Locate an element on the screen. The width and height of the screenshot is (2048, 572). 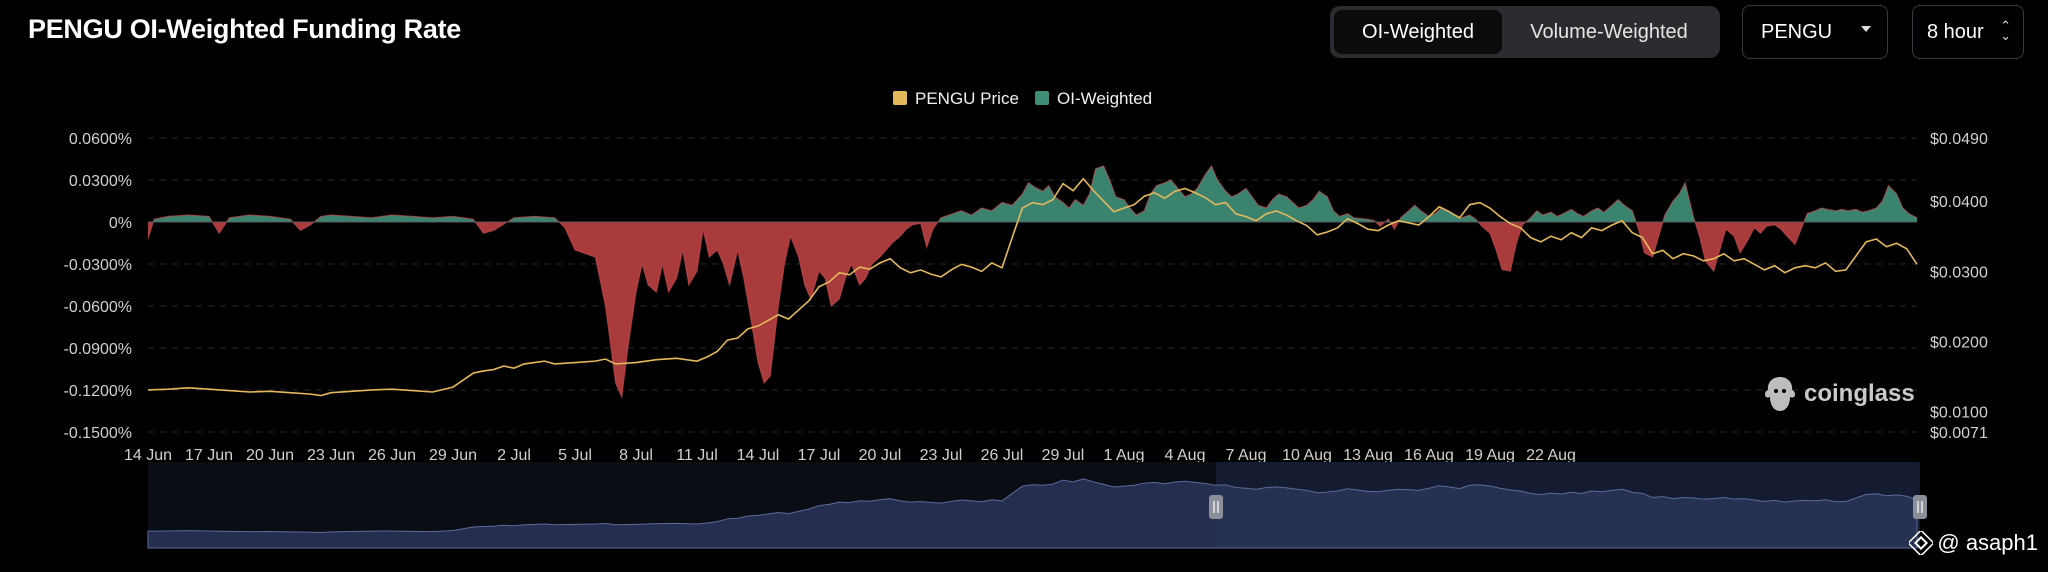
x-tick-label: 8 Jul is located at coordinates (636, 455).